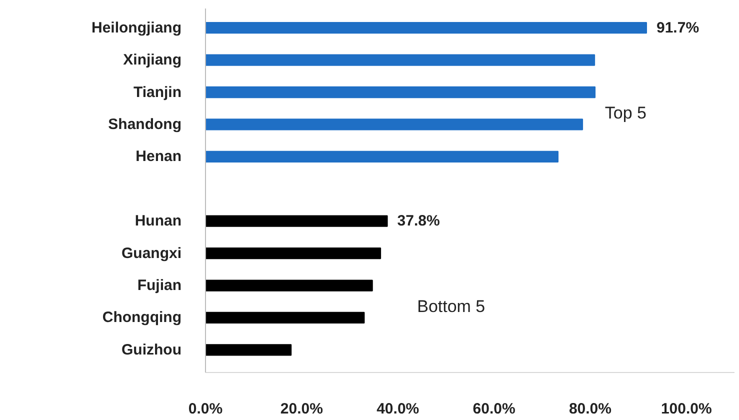 The width and height of the screenshot is (739, 420). I want to click on annotation: Top 5, so click(625, 113).